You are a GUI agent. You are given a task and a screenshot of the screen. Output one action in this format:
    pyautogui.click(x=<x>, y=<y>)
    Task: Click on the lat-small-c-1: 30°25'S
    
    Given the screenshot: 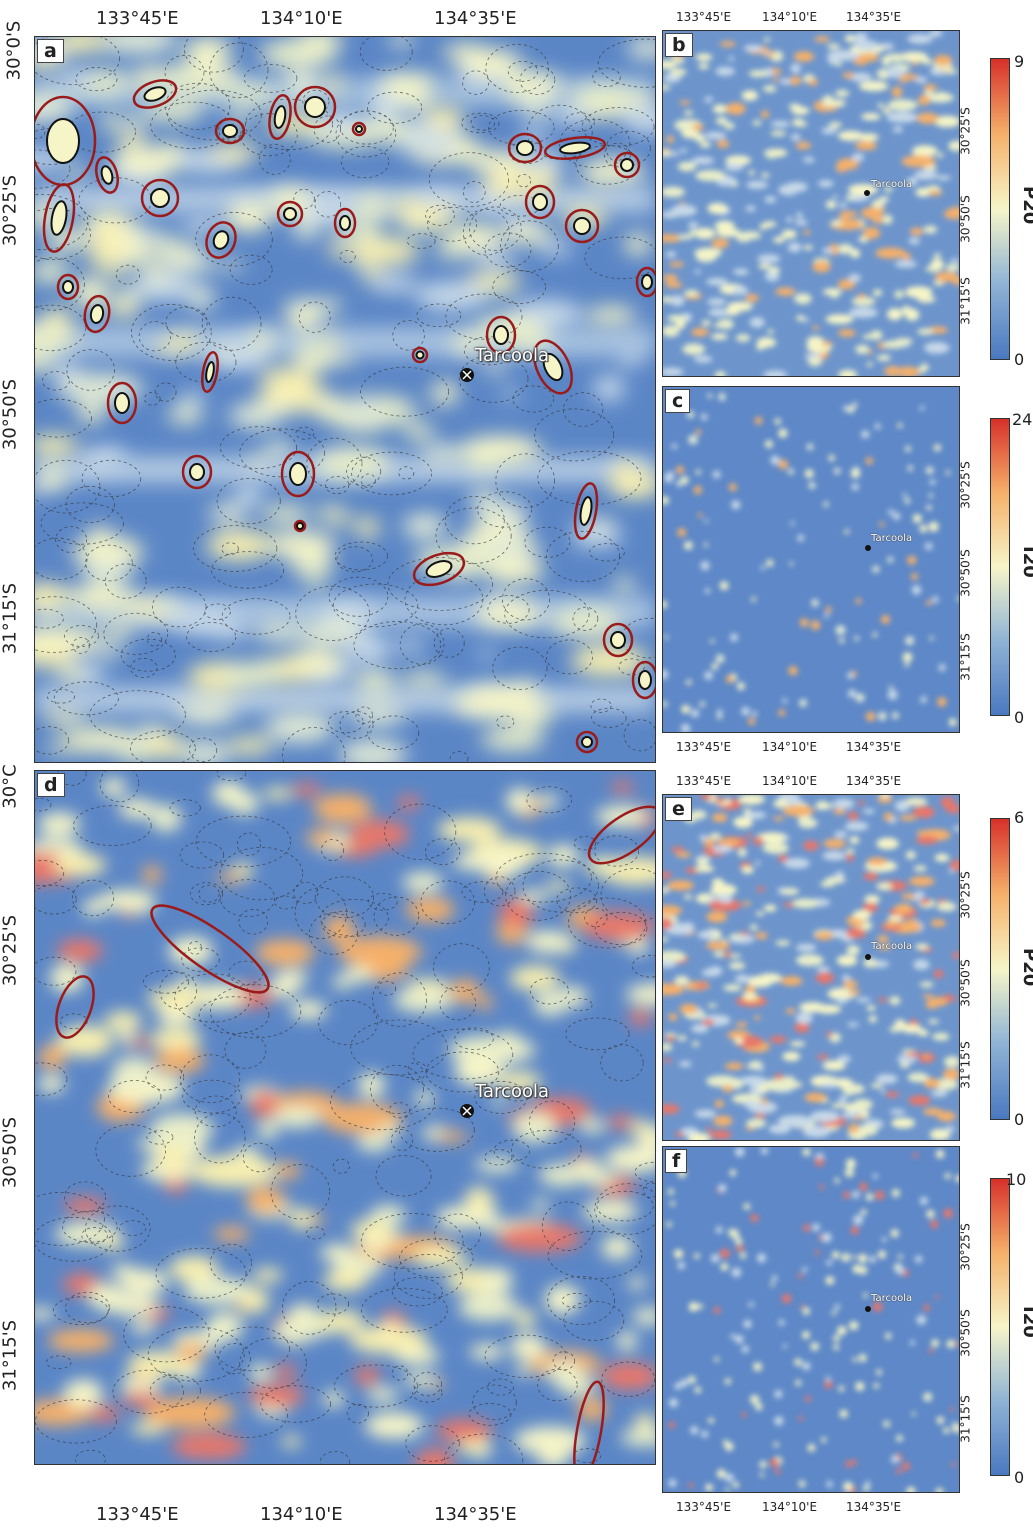 What is the action you would take?
    pyautogui.click(x=965, y=485)
    